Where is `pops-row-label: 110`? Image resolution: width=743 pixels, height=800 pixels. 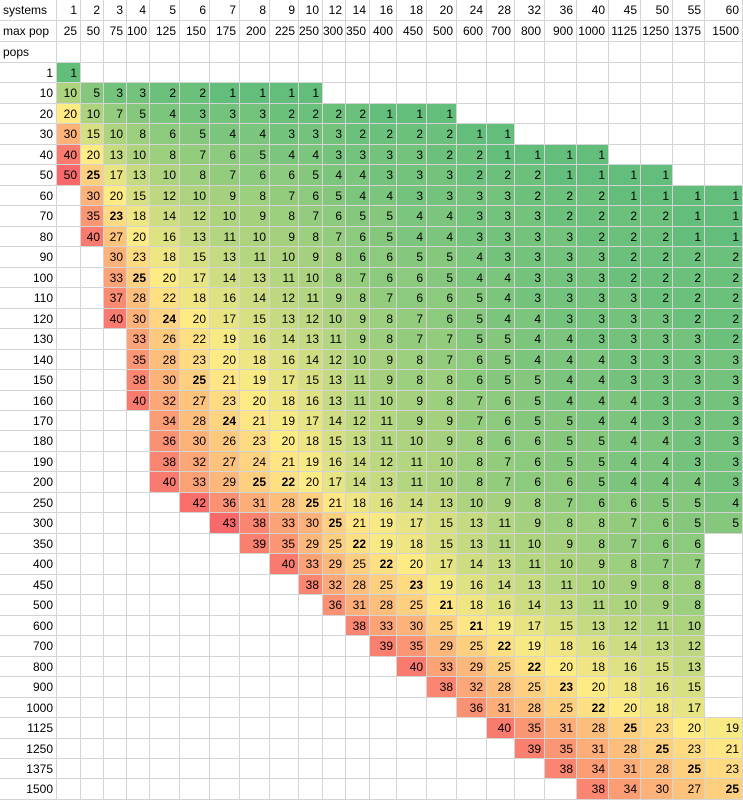
pops-row-label: 110 is located at coordinates (28, 298).